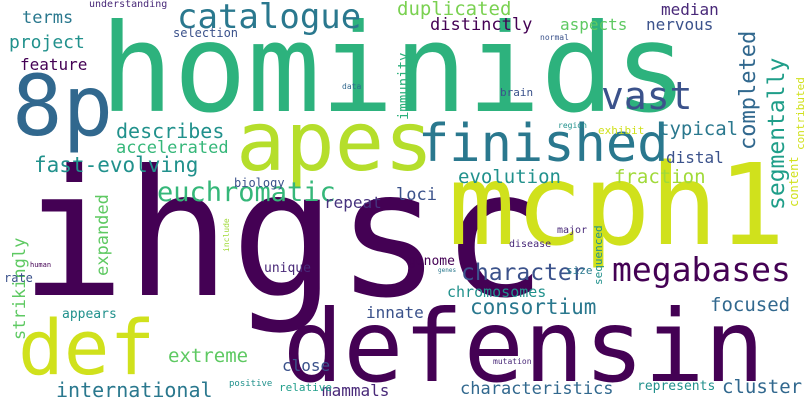 This screenshot has width=808, height=404. What do you see at coordinates (454, 10) in the screenshot?
I see `word-duplicated: duplicated` at bounding box center [454, 10].